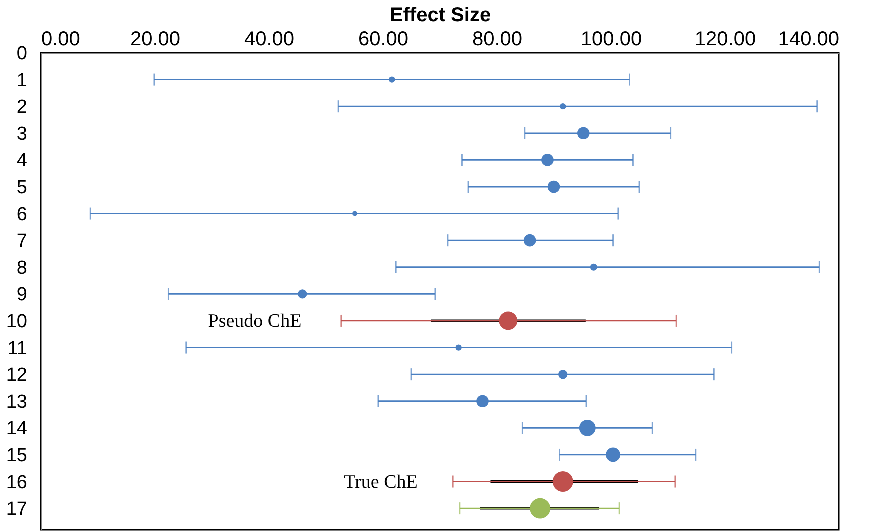 Image resolution: width=869 pixels, height=532 pixels. Describe the element at coordinates (17, 429) in the screenshot. I see `y-tick-label: 14` at that location.